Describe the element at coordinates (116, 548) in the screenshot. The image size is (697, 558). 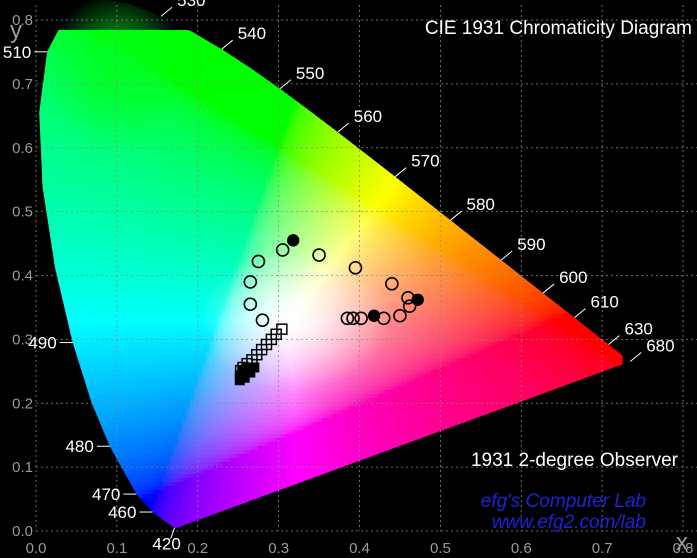
I see `x-tick-label: 0.1` at that location.